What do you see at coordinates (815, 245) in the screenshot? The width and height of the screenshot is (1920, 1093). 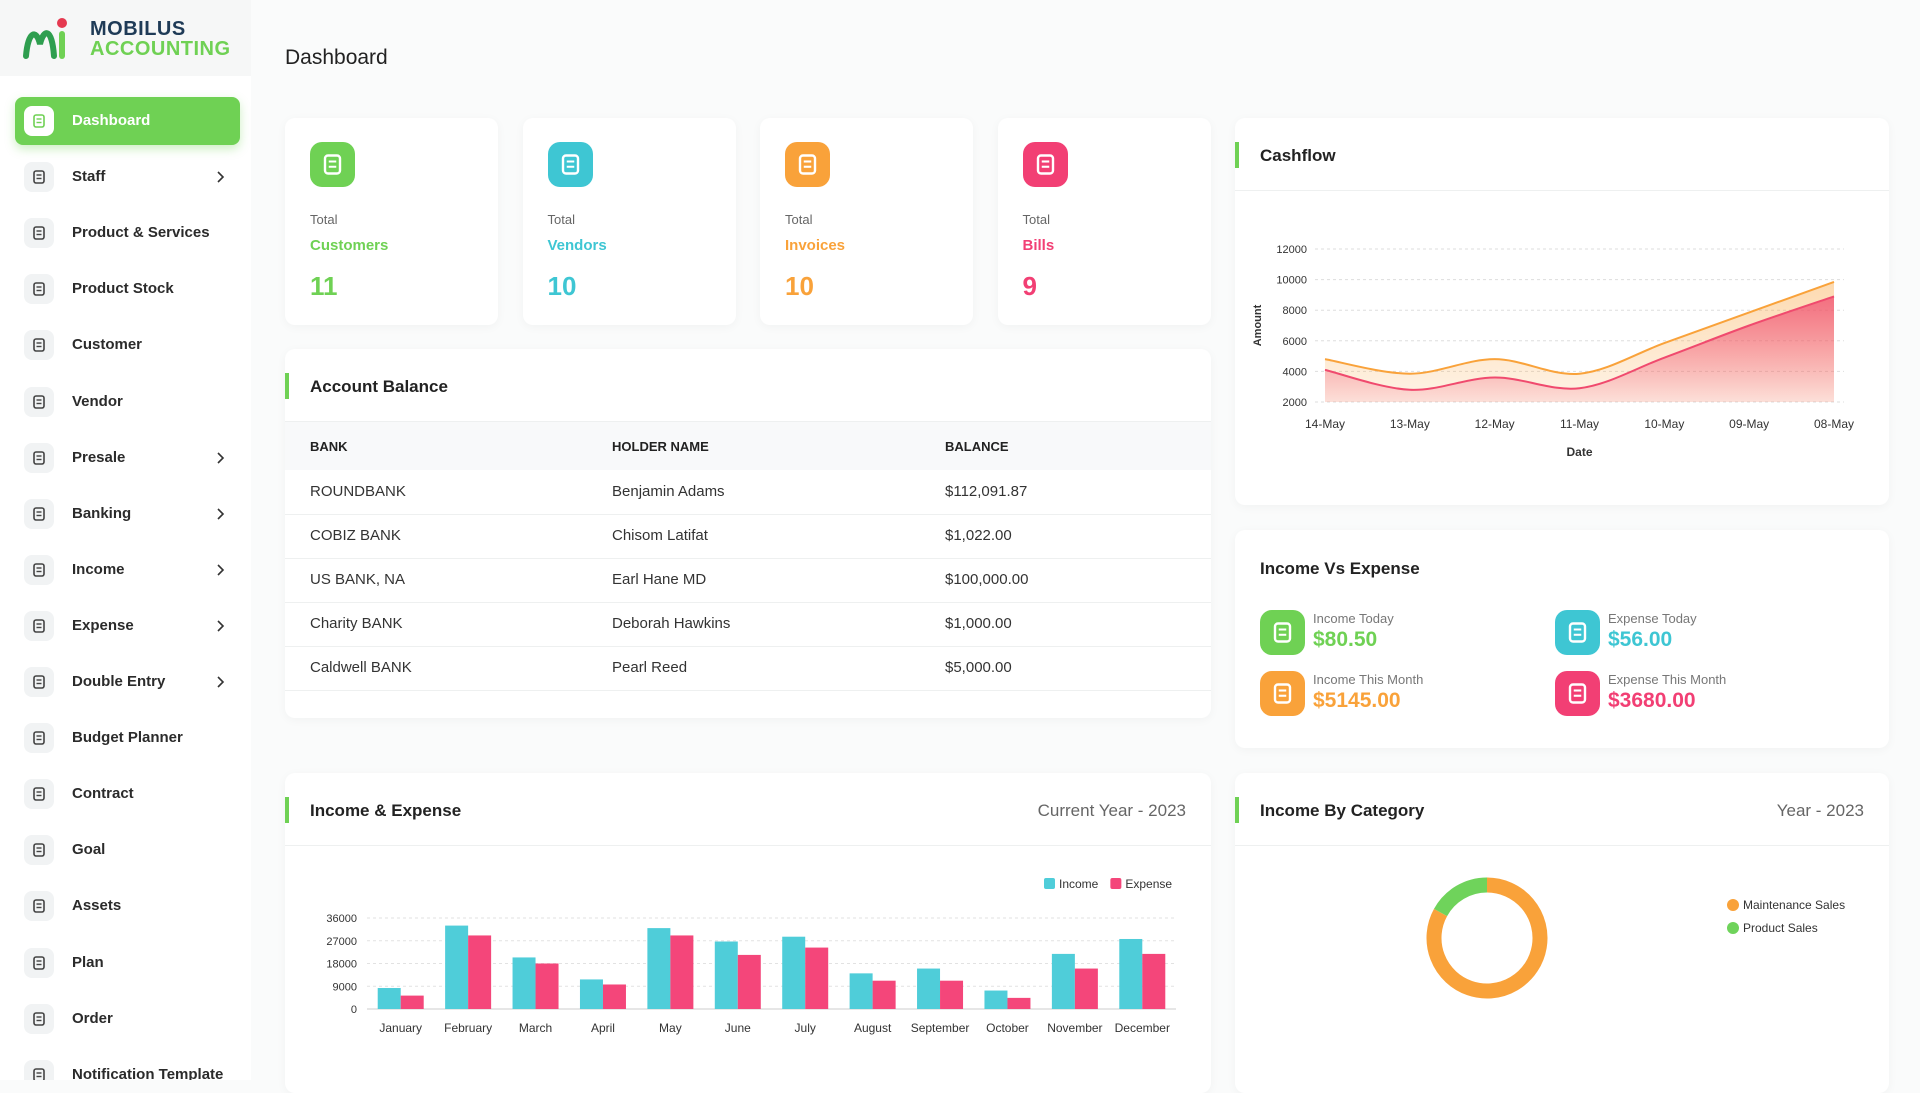 I see `stat-label: Invoices` at bounding box center [815, 245].